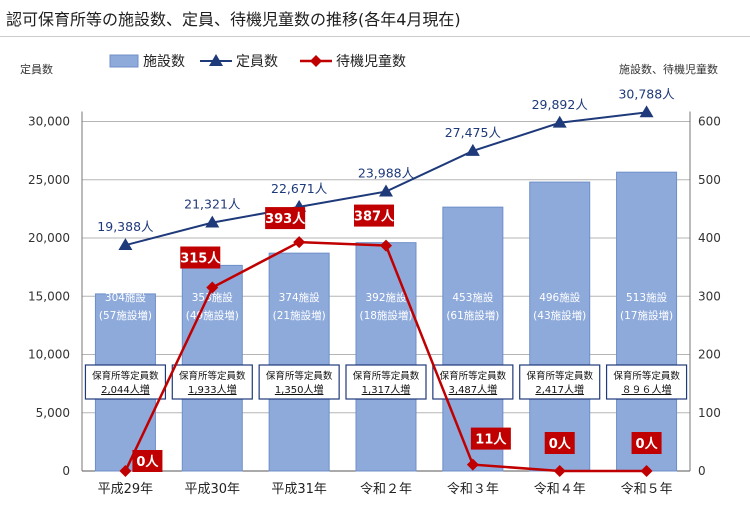 The image size is (750, 528). I want to click on capacity-label: 21,321人, so click(212, 204).